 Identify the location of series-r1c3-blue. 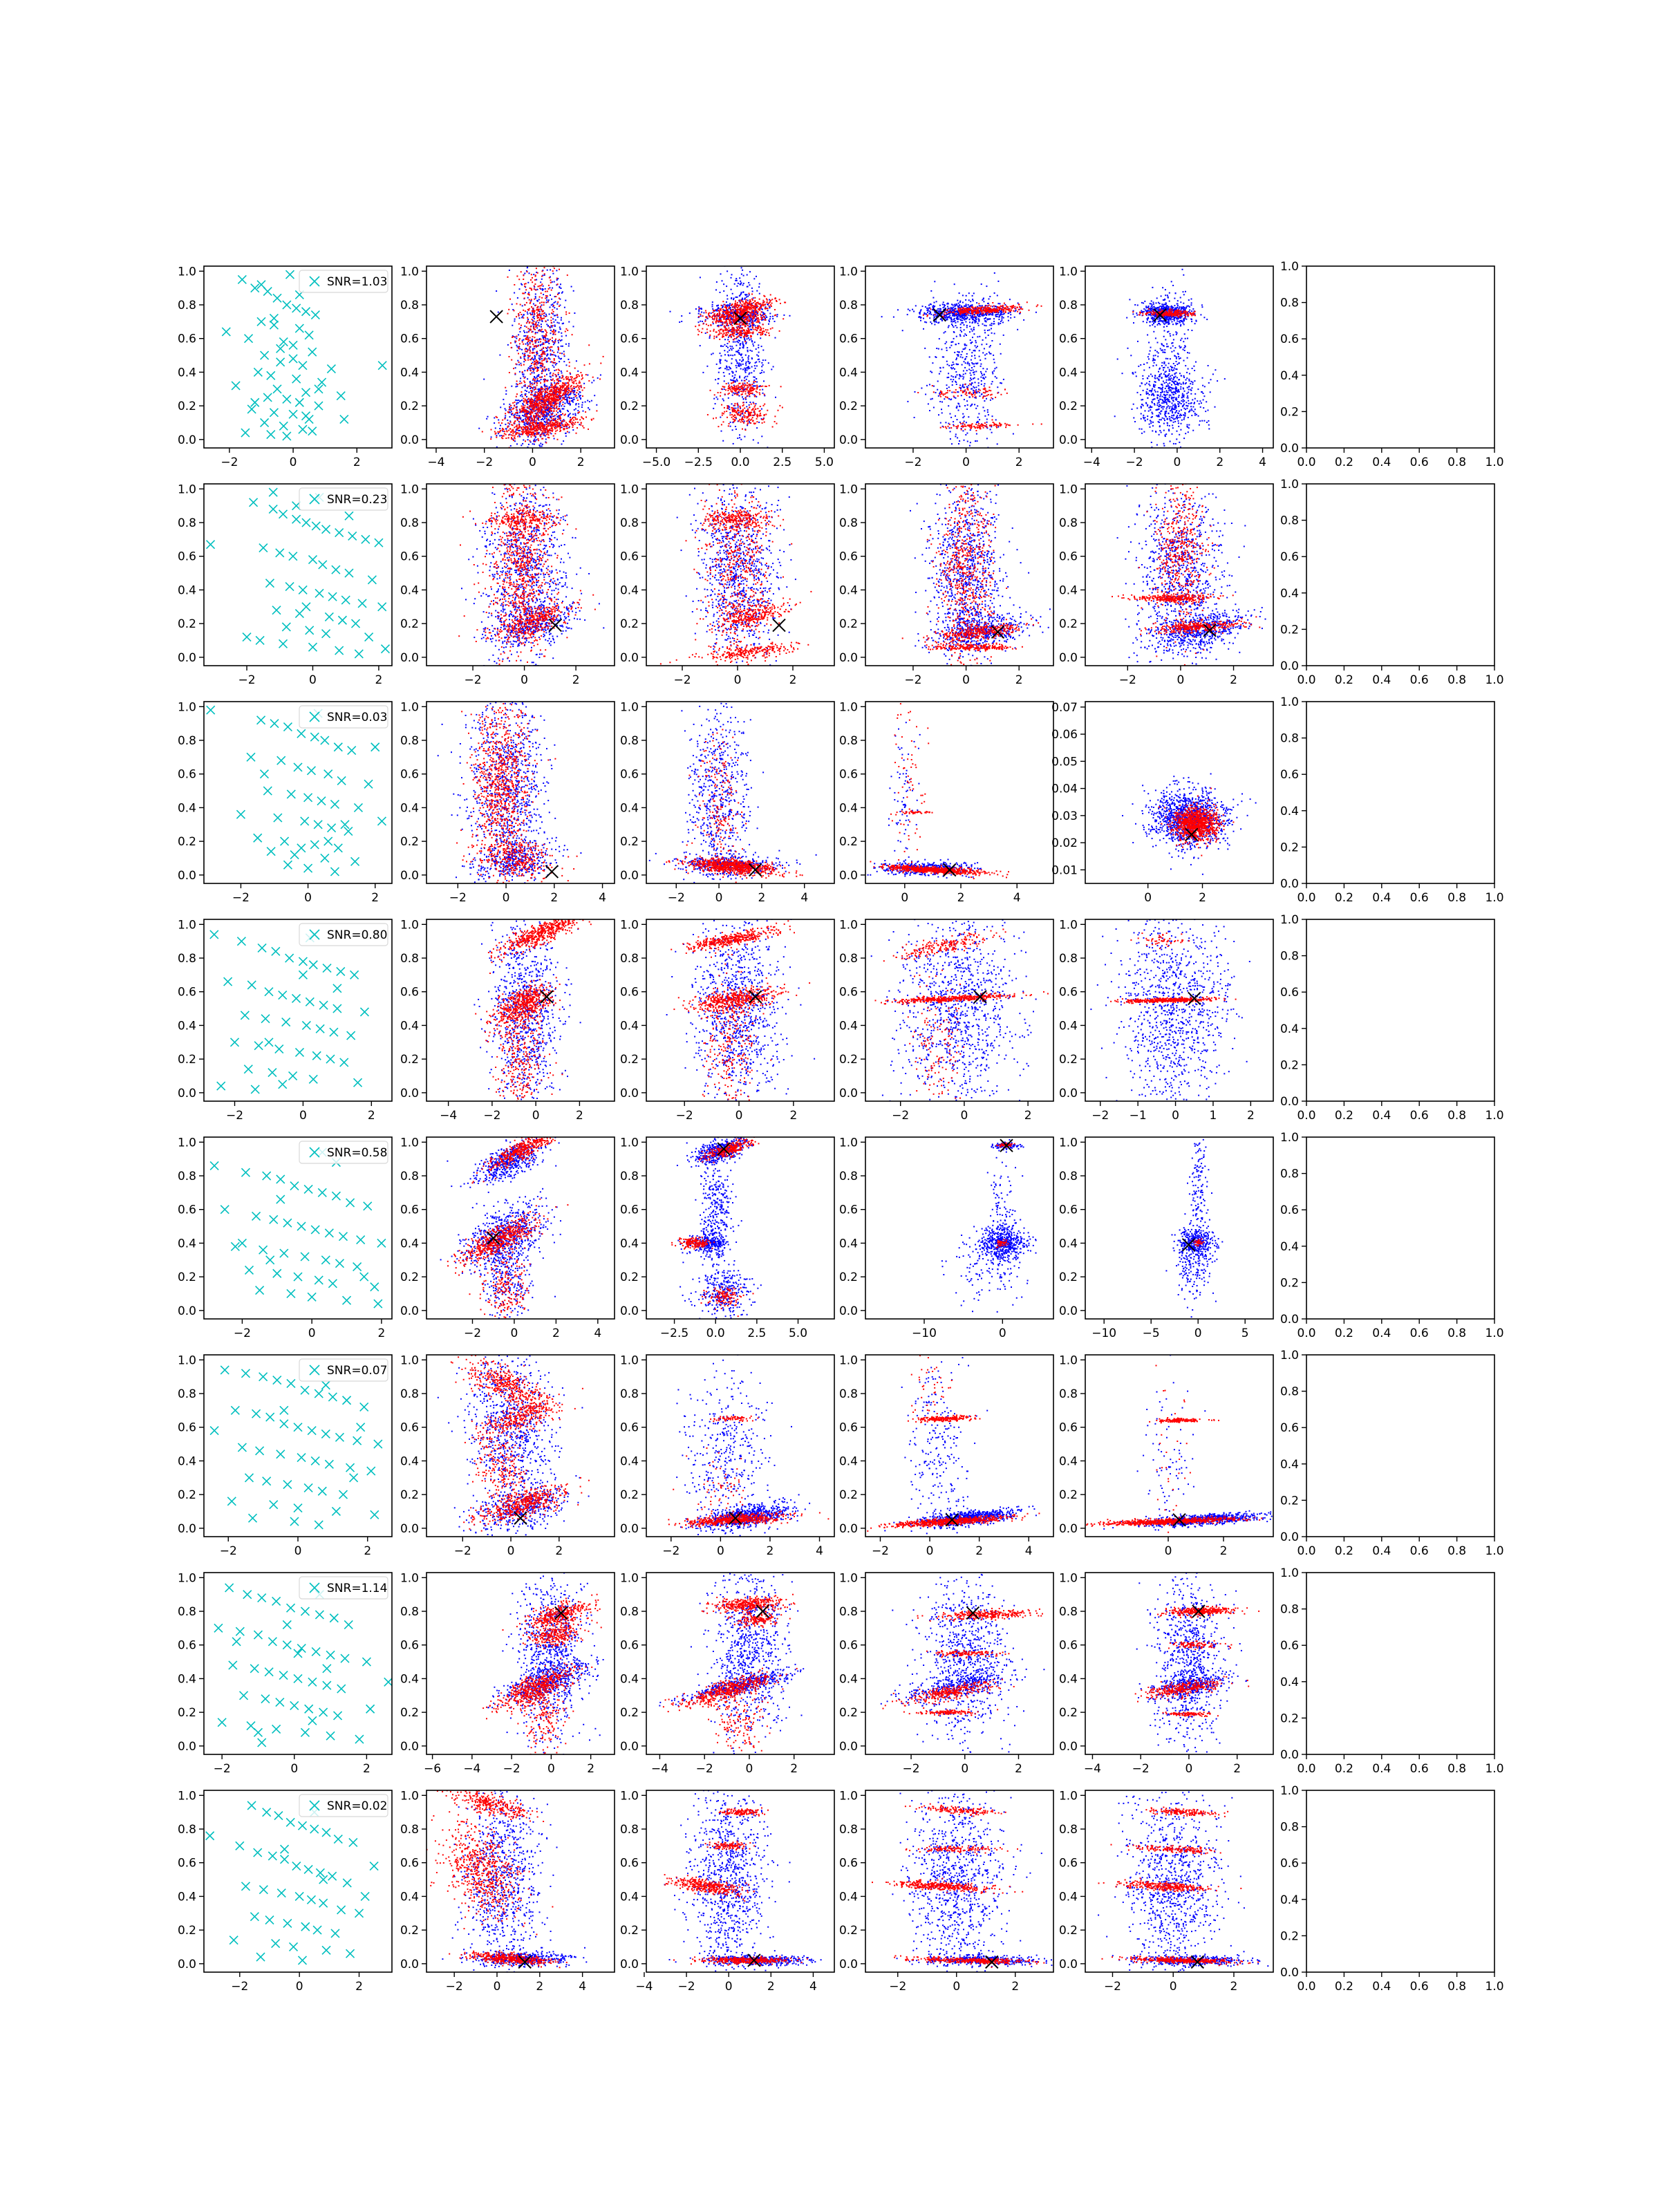
(730, 372).